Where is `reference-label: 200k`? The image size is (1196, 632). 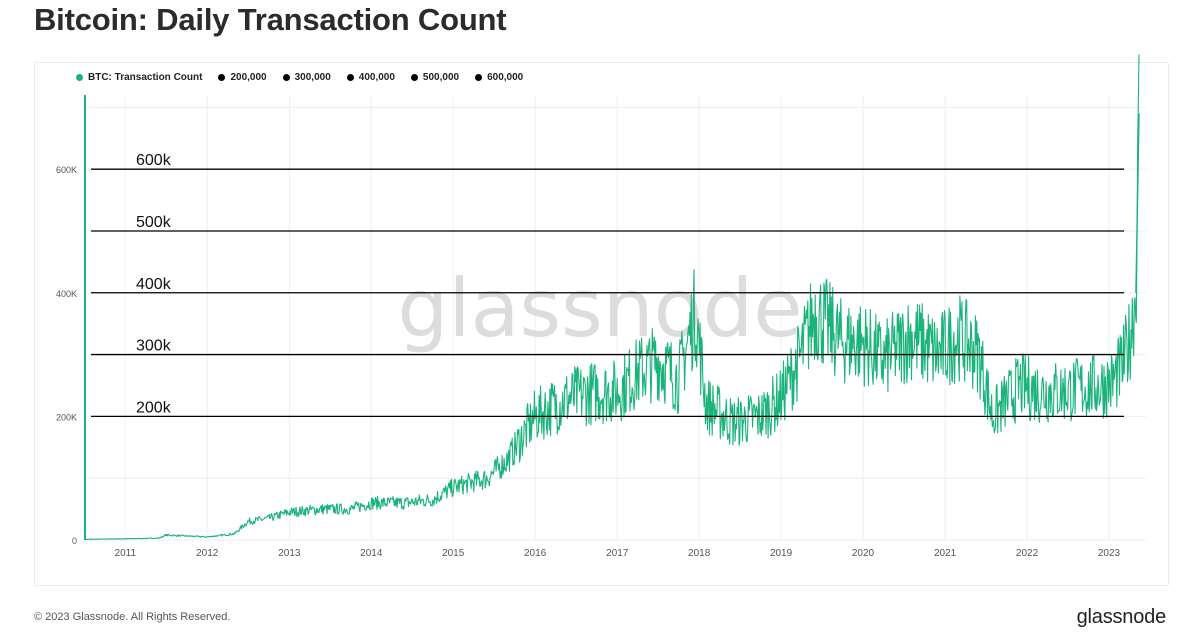
reference-label: 200k is located at coordinates (154, 407).